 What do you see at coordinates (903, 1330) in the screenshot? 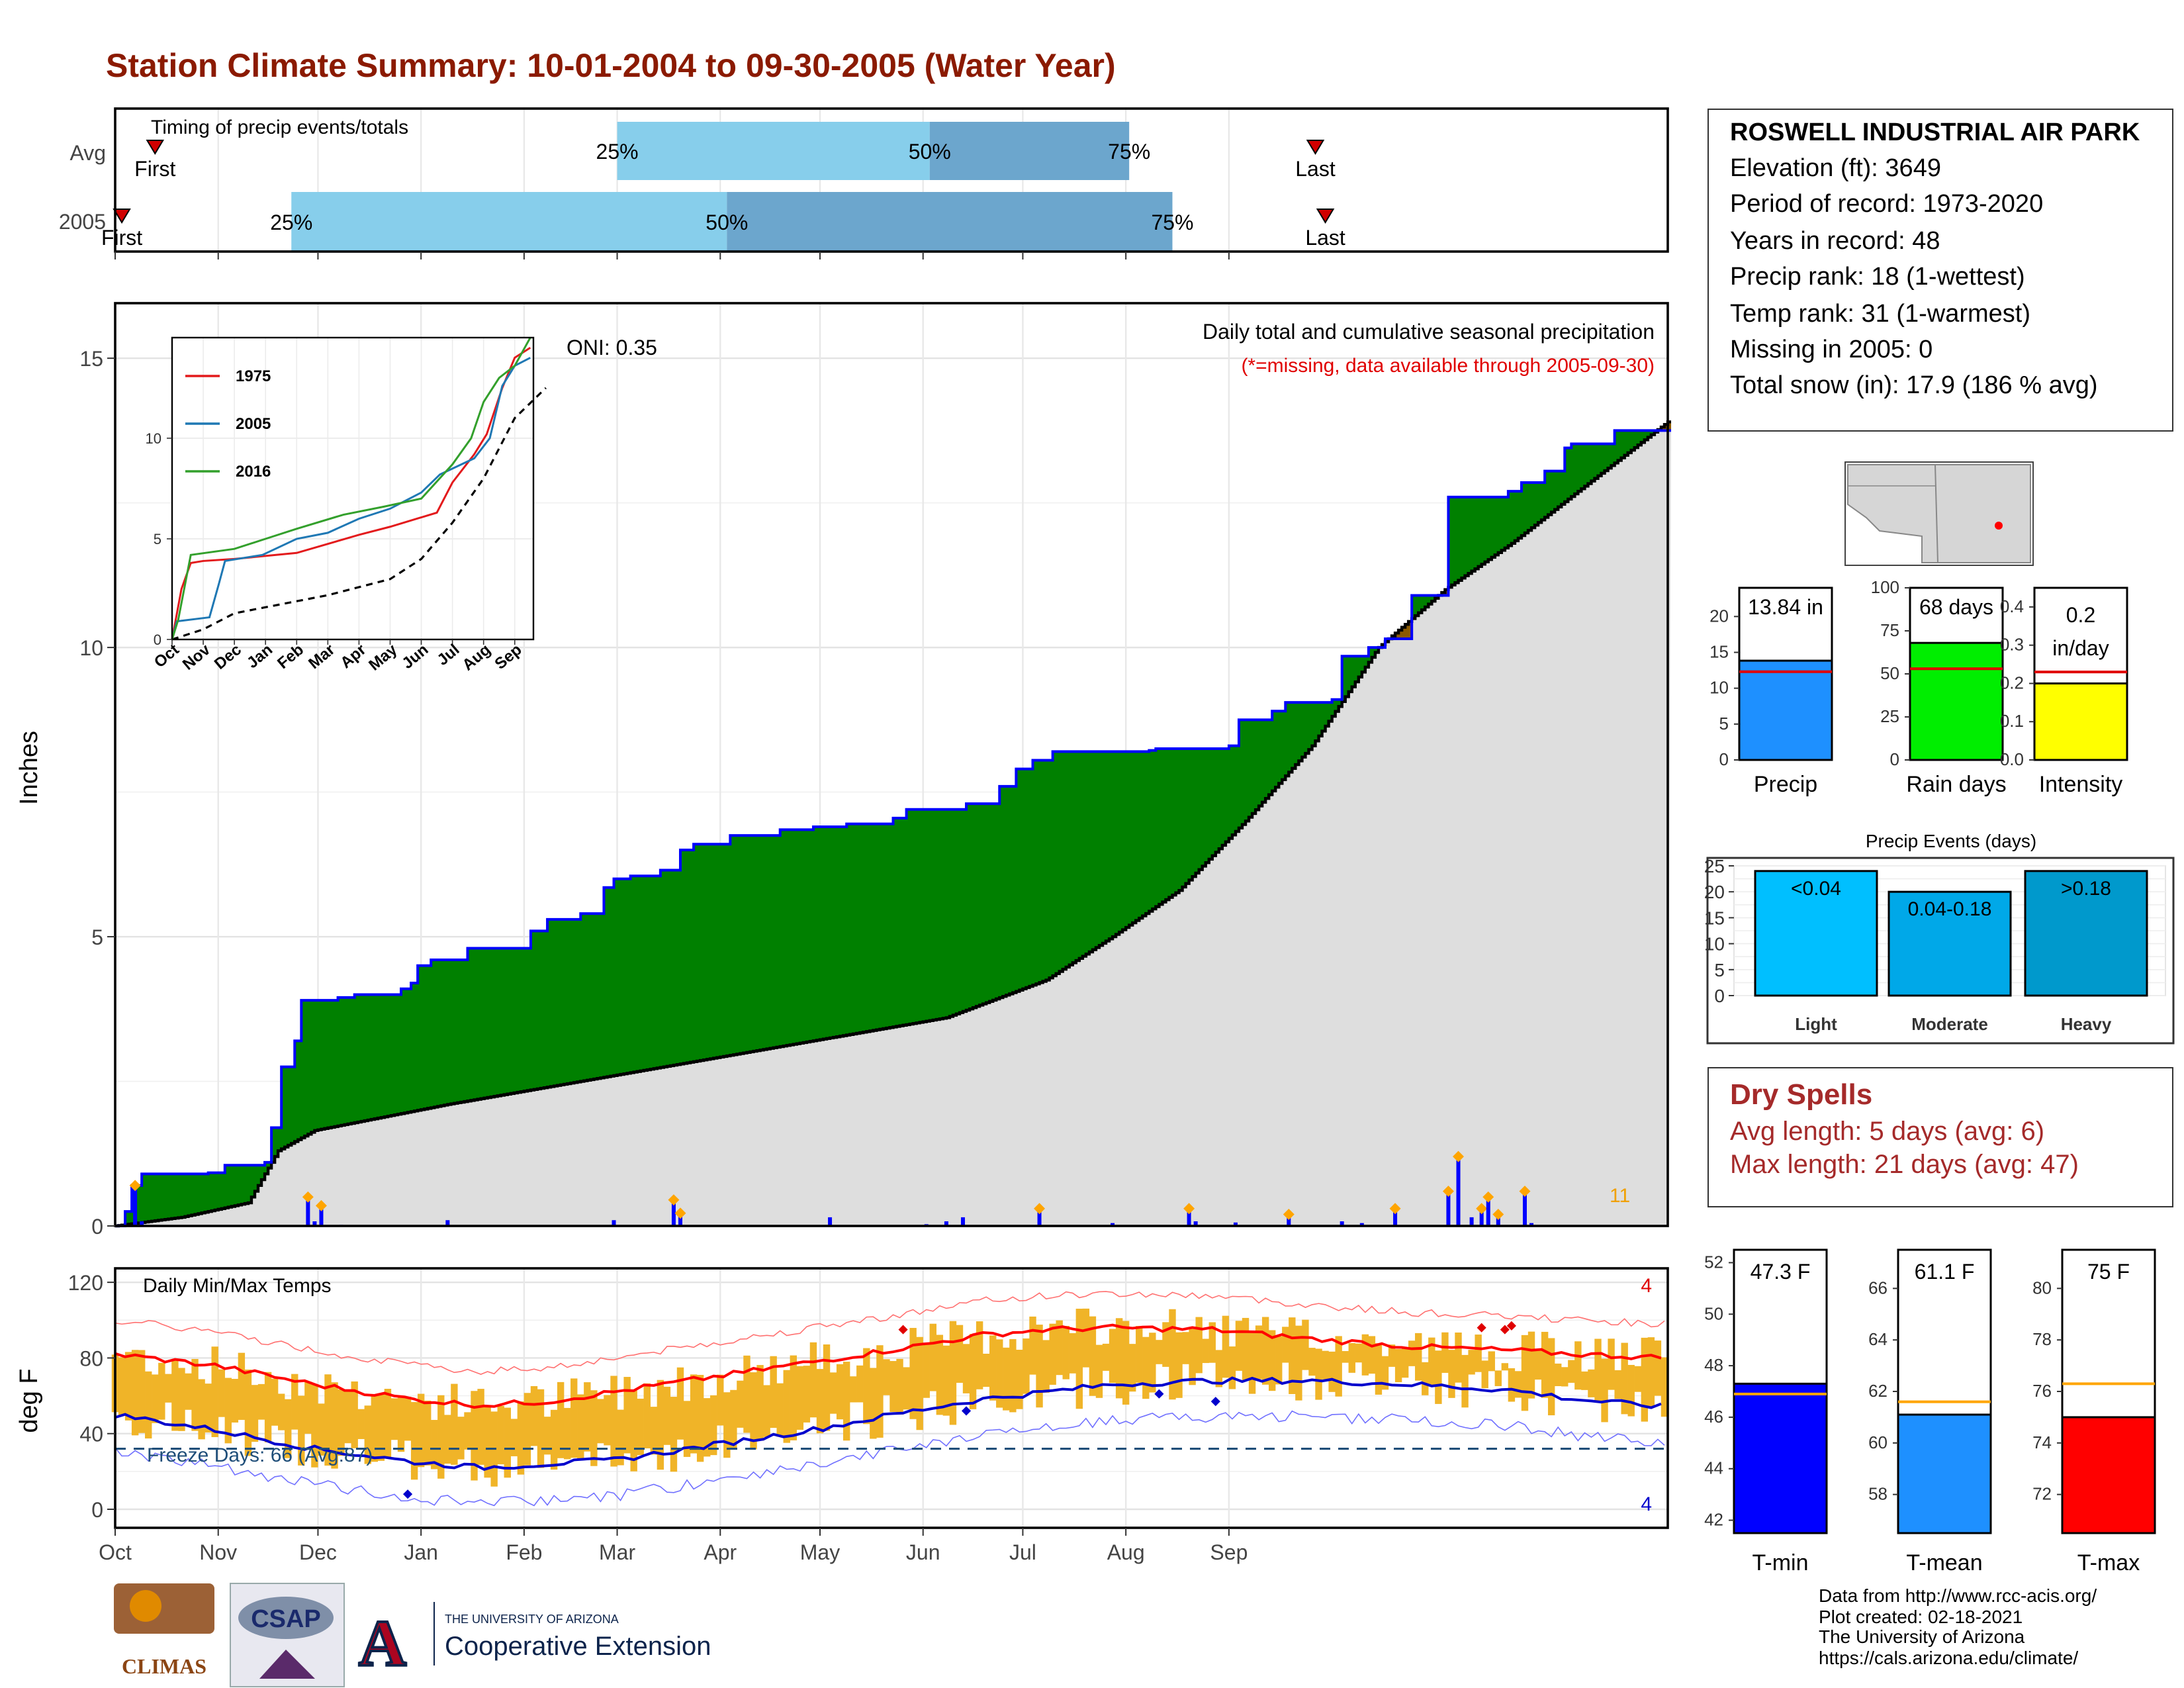
I see `record-high-marker` at bounding box center [903, 1330].